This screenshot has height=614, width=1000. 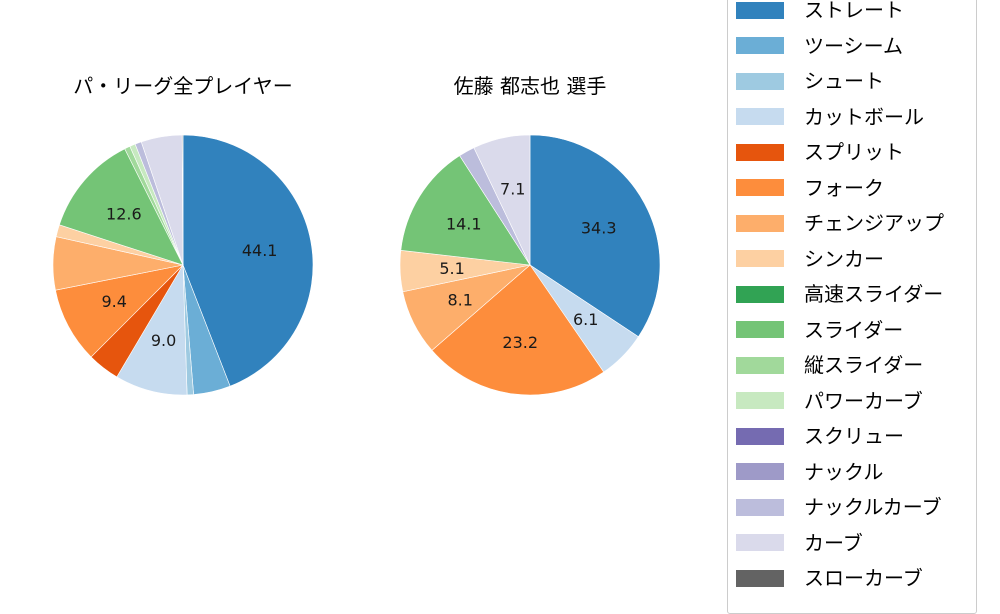 I want to click on legend-item: 高速スライダー, so click(x=839, y=294).